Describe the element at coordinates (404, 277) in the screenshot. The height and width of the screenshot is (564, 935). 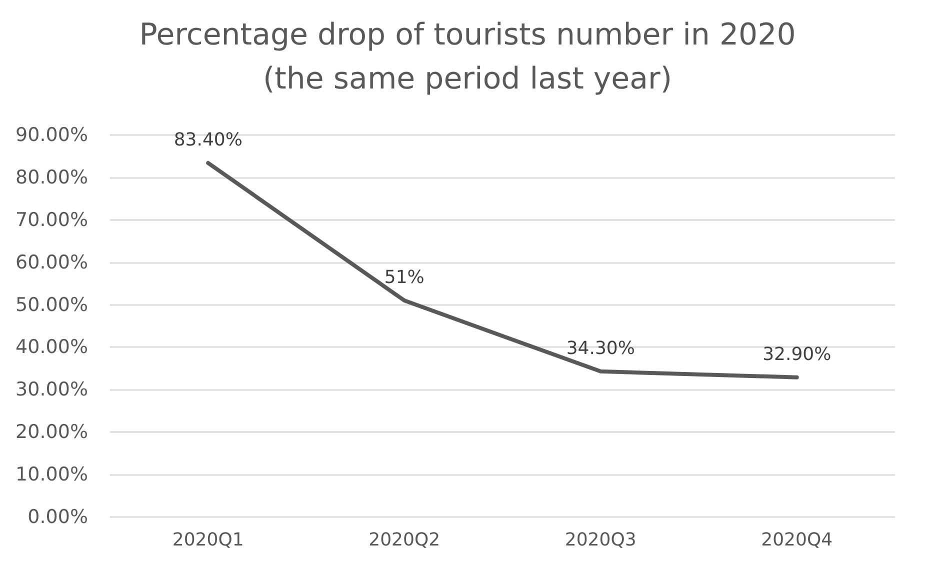
I see `data-label: 51%` at that location.